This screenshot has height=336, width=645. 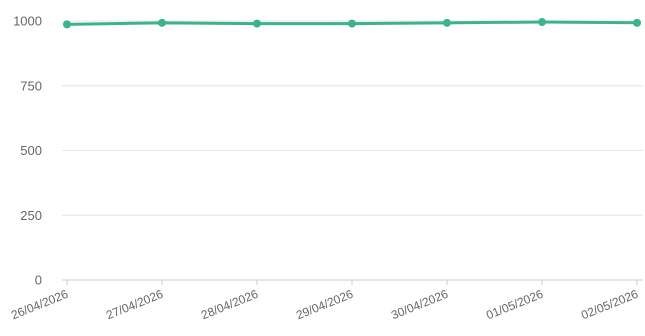 I want to click on x-tick-label: 29/04/2026, so click(x=324, y=305).